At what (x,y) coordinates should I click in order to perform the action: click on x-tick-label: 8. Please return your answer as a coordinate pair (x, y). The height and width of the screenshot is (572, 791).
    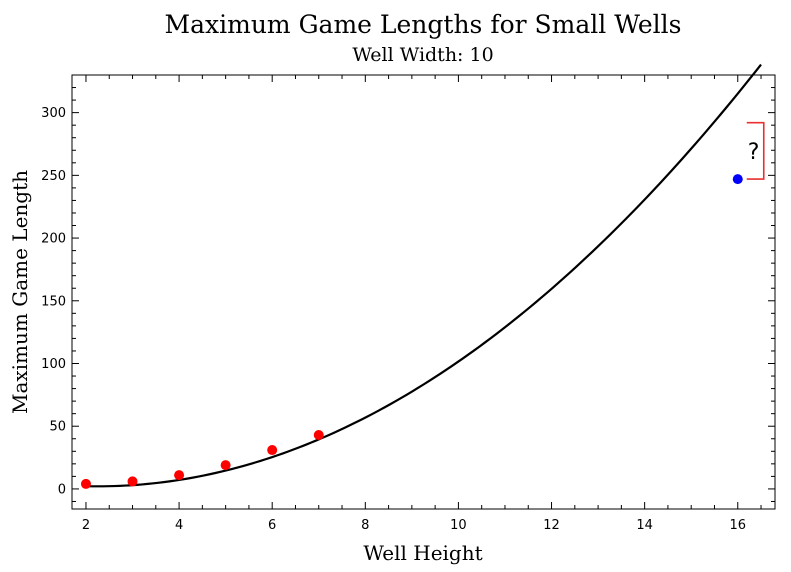
    Looking at the image, I should click on (365, 525).